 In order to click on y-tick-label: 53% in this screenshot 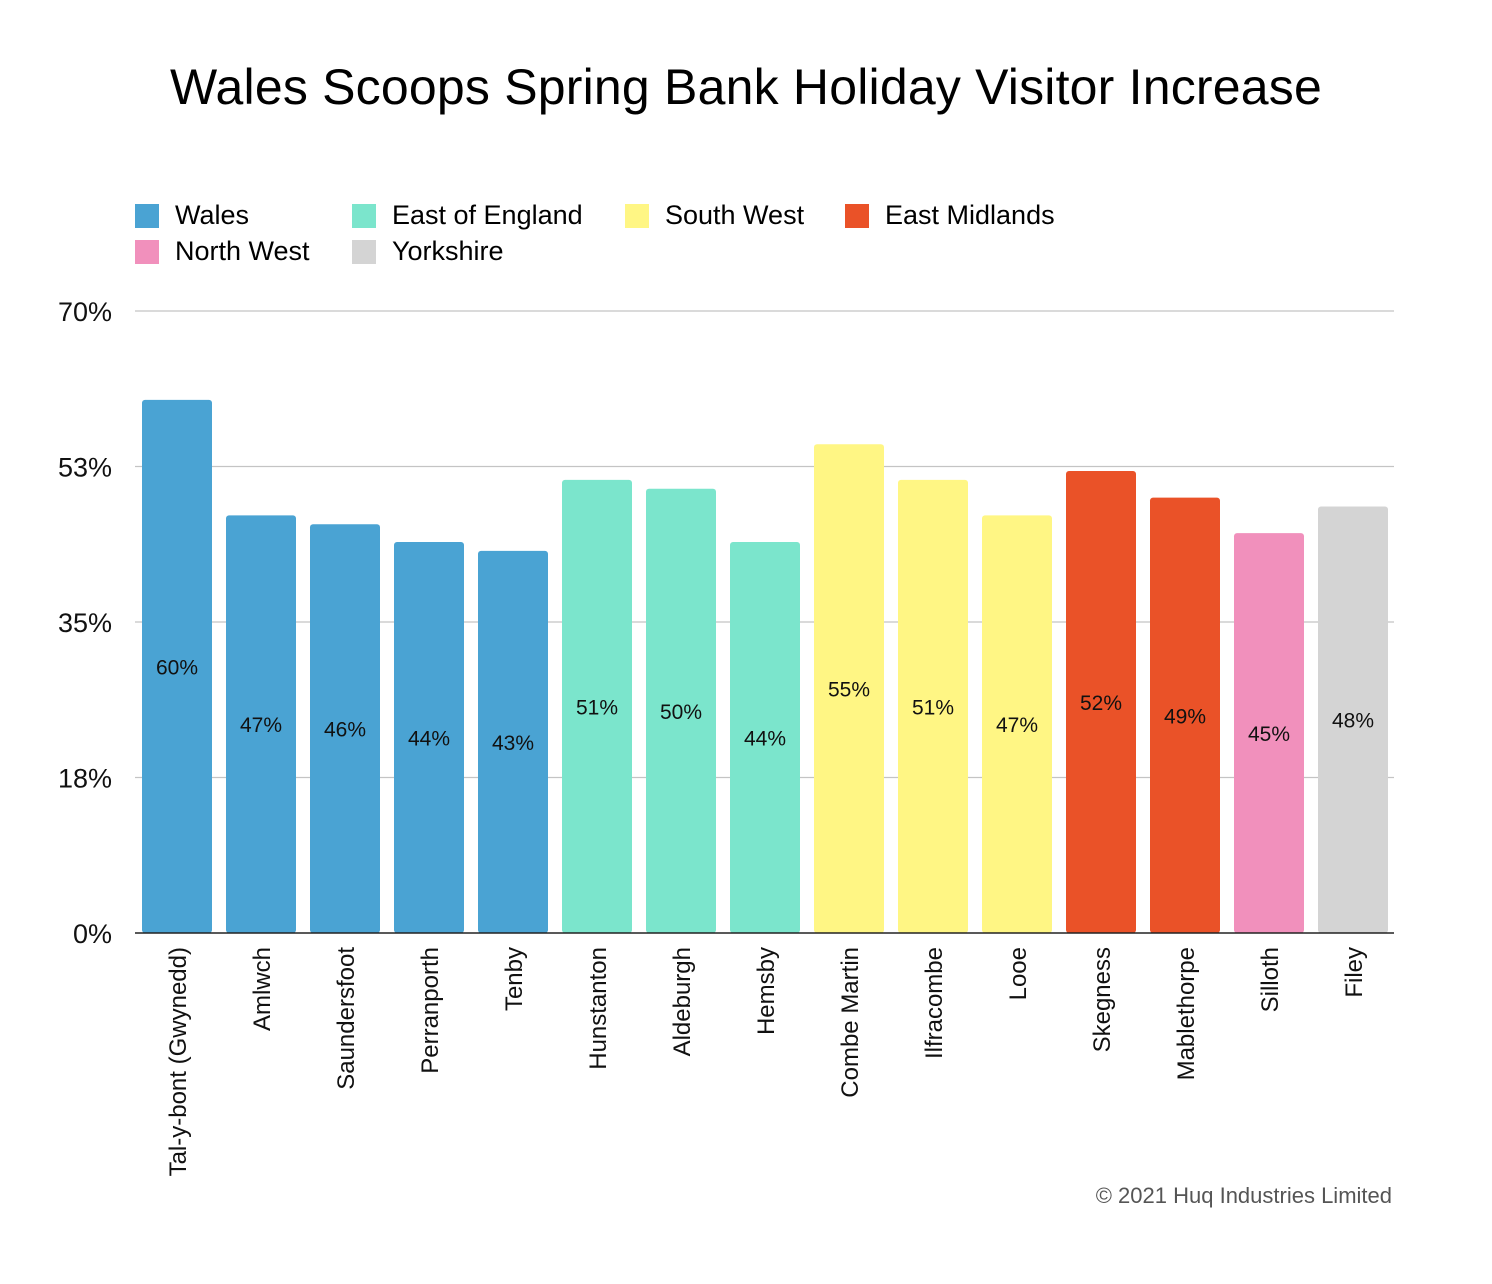, I will do `click(85, 468)`.